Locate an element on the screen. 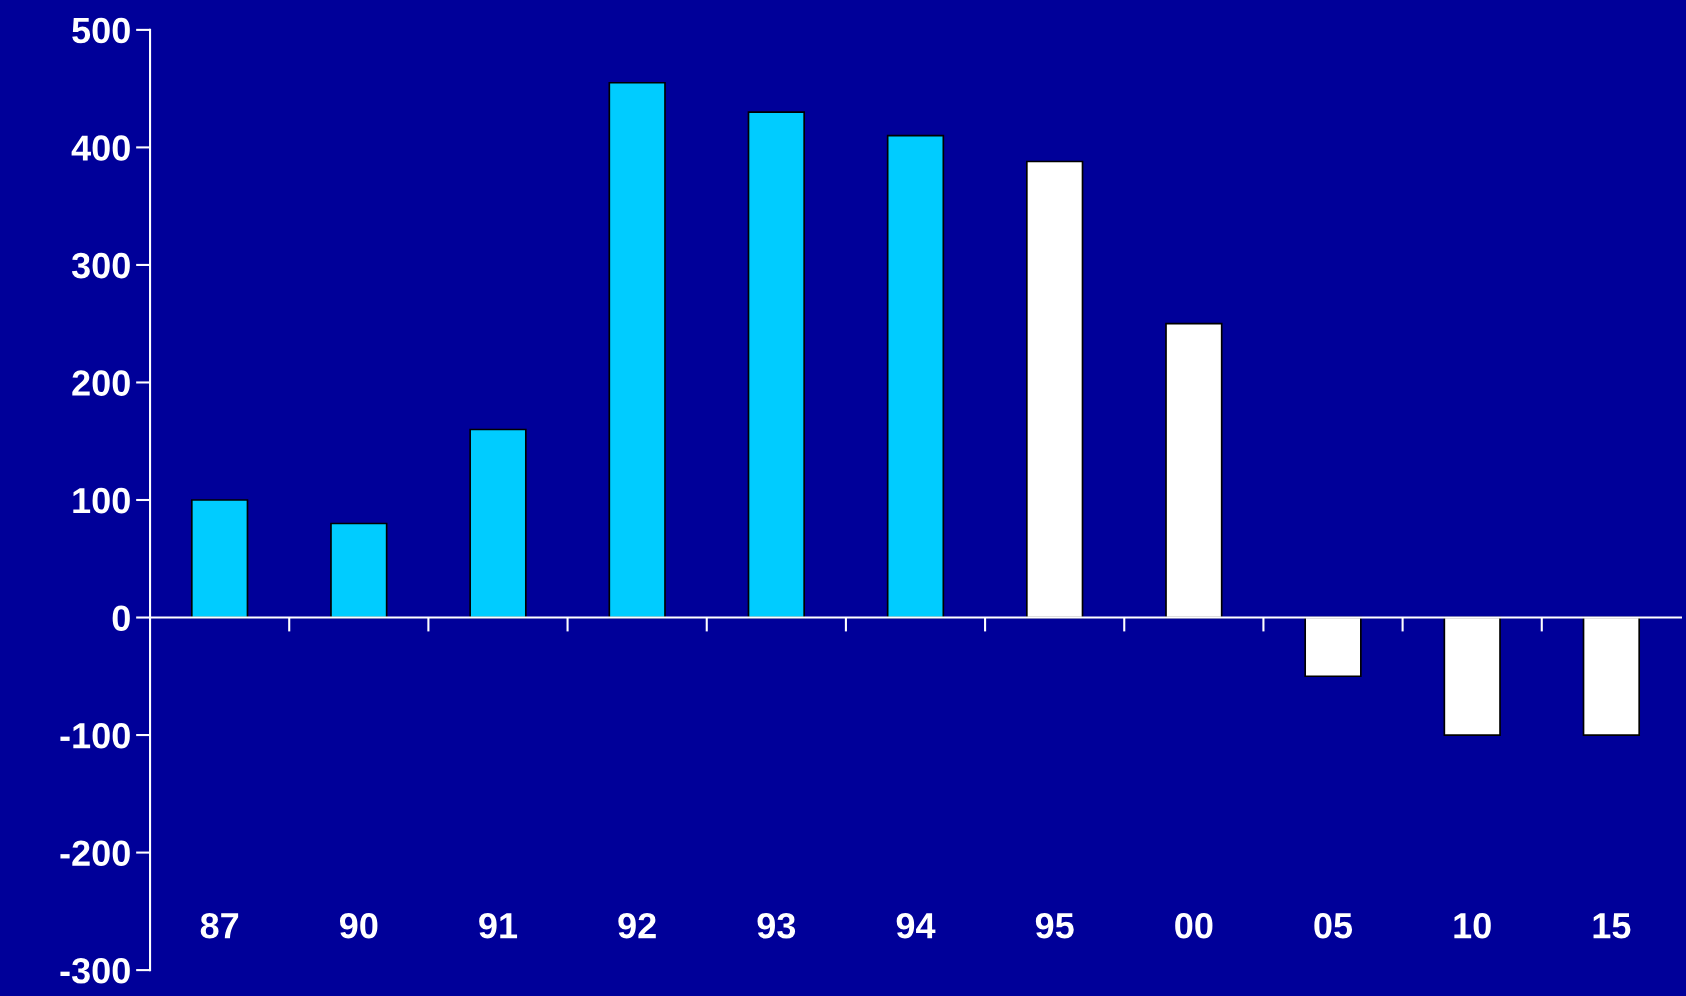  y-tick-label: -100 is located at coordinates (95, 735).